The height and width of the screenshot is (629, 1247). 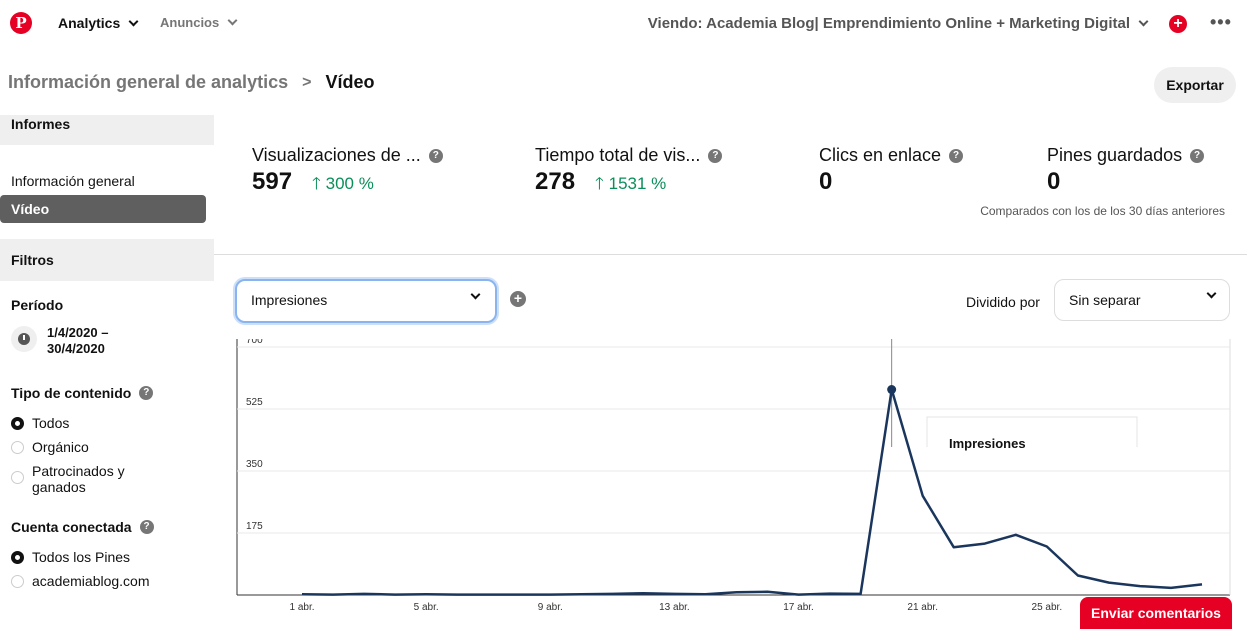 I want to click on x-tick-label: 17 abr., so click(x=798, y=607).